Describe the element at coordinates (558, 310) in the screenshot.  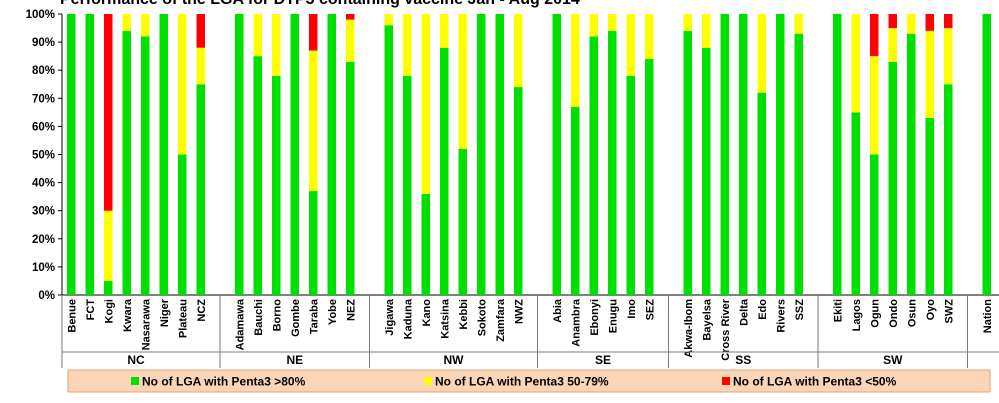
I see `x-tick-label: Abia` at that location.